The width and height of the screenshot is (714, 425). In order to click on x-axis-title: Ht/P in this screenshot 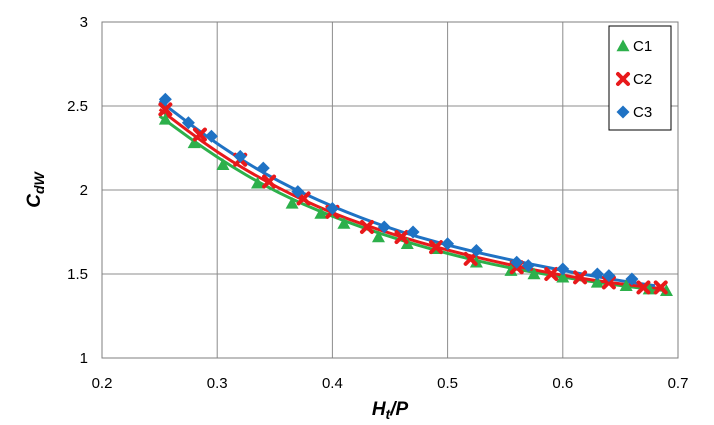, I will do `click(390, 410)`.